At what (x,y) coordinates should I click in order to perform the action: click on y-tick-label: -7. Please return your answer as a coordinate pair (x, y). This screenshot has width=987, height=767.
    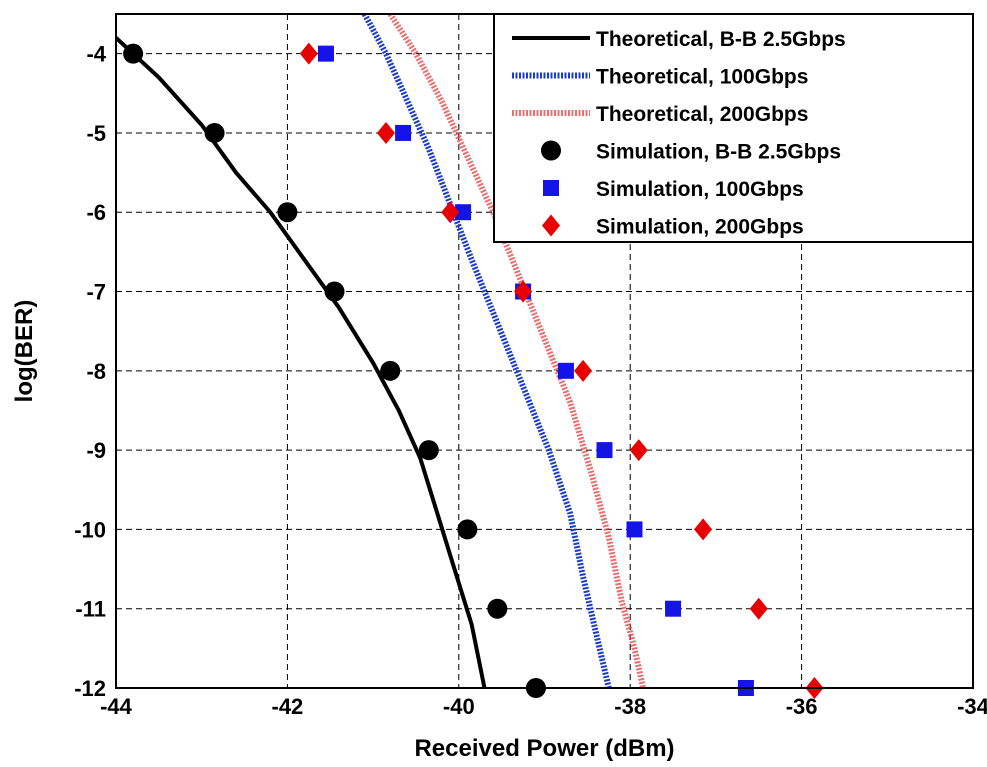
    Looking at the image, I should click on (96, 292).